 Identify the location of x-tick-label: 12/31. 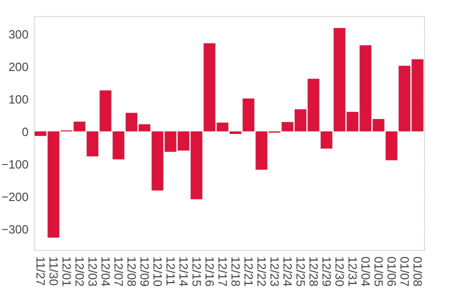
(353, 271).